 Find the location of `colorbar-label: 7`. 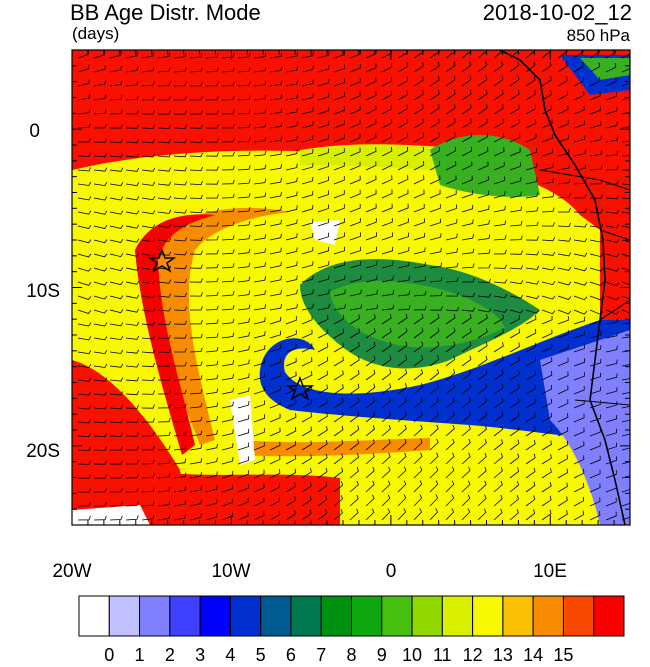

colorbar-label: 7 is located at coordinates (321, 655).